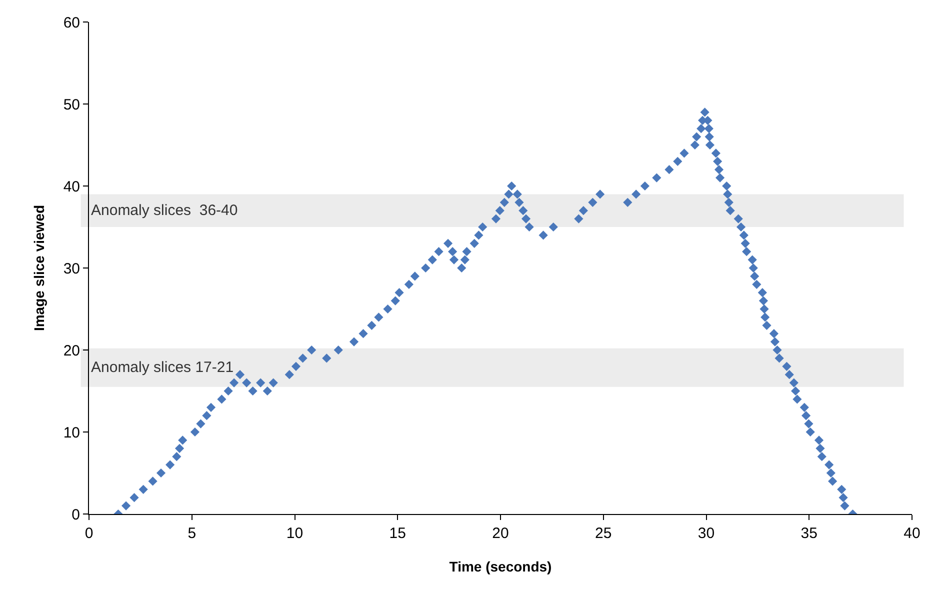 The image size is (925, 598). Describe the element at coordinates (912, 533) in the screenshot. I see `x-tick-label: 40` at that location.